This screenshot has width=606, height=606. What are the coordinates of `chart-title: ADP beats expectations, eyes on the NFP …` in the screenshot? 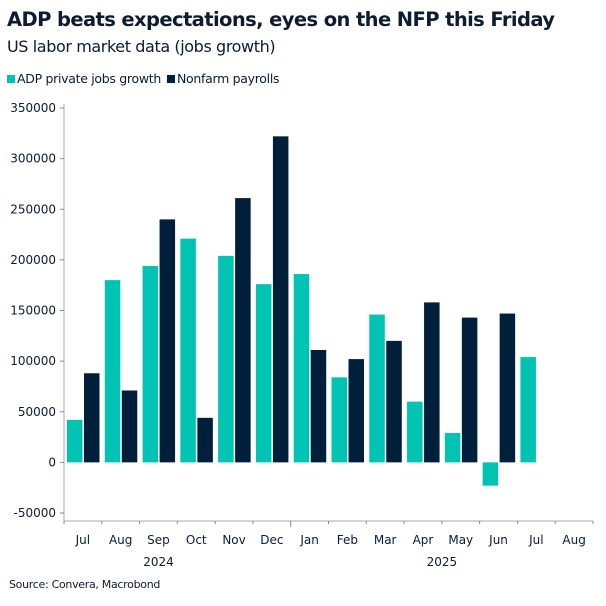 It's located at (281, 19).